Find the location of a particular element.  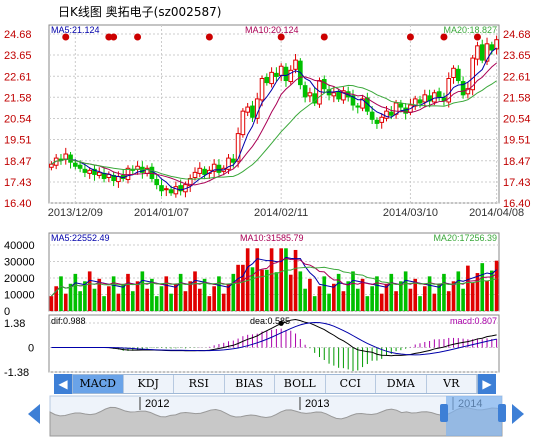

indicator-tabs: MACD KDJ RSI BIAS BOLL CCI DMA VR is located at coordinates (275, 384).